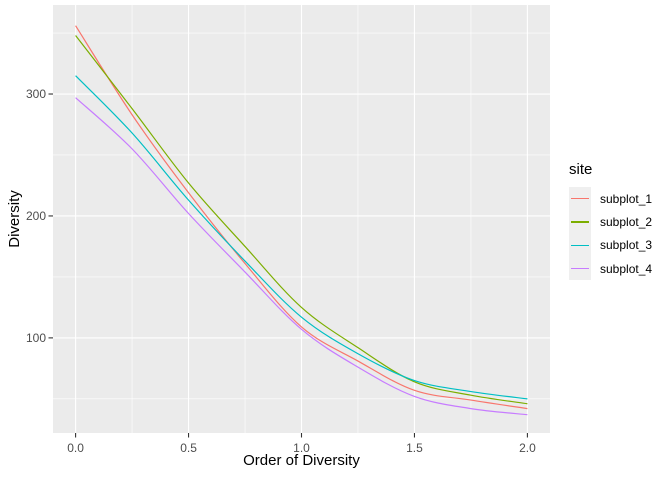  I want to click on legend-entry-label: subplot_3, so click(626, 245).